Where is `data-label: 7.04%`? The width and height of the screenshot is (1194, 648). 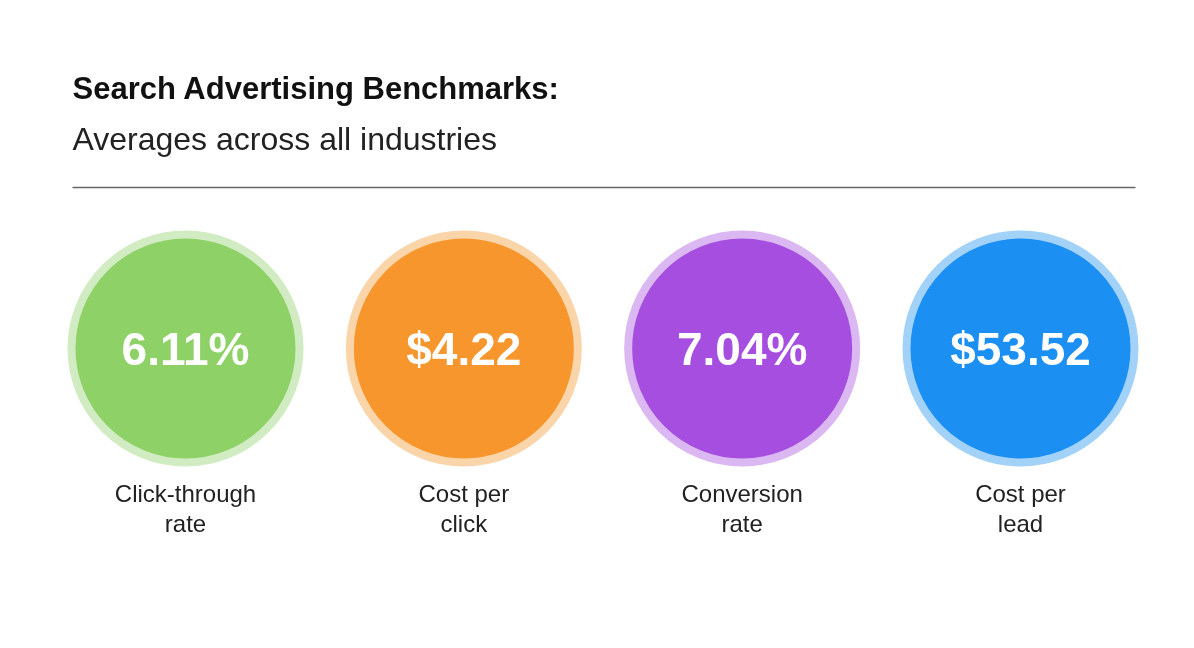 data-label: 7.04% is located at coordinates (742, 348).